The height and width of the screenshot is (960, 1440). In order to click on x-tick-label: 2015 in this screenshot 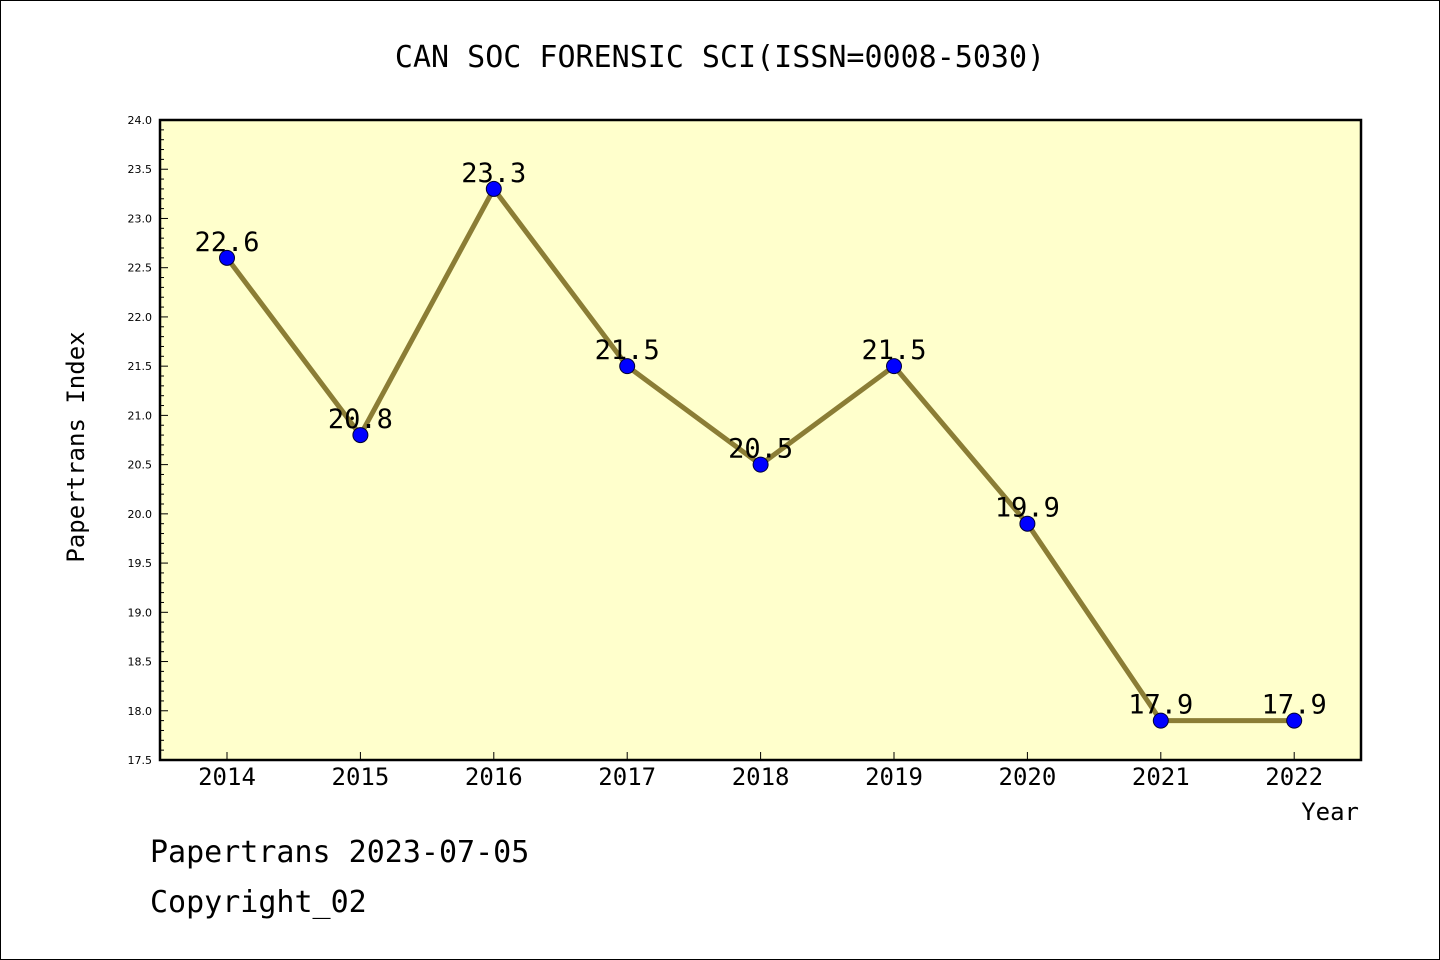, I will do `click(361, 777)`.